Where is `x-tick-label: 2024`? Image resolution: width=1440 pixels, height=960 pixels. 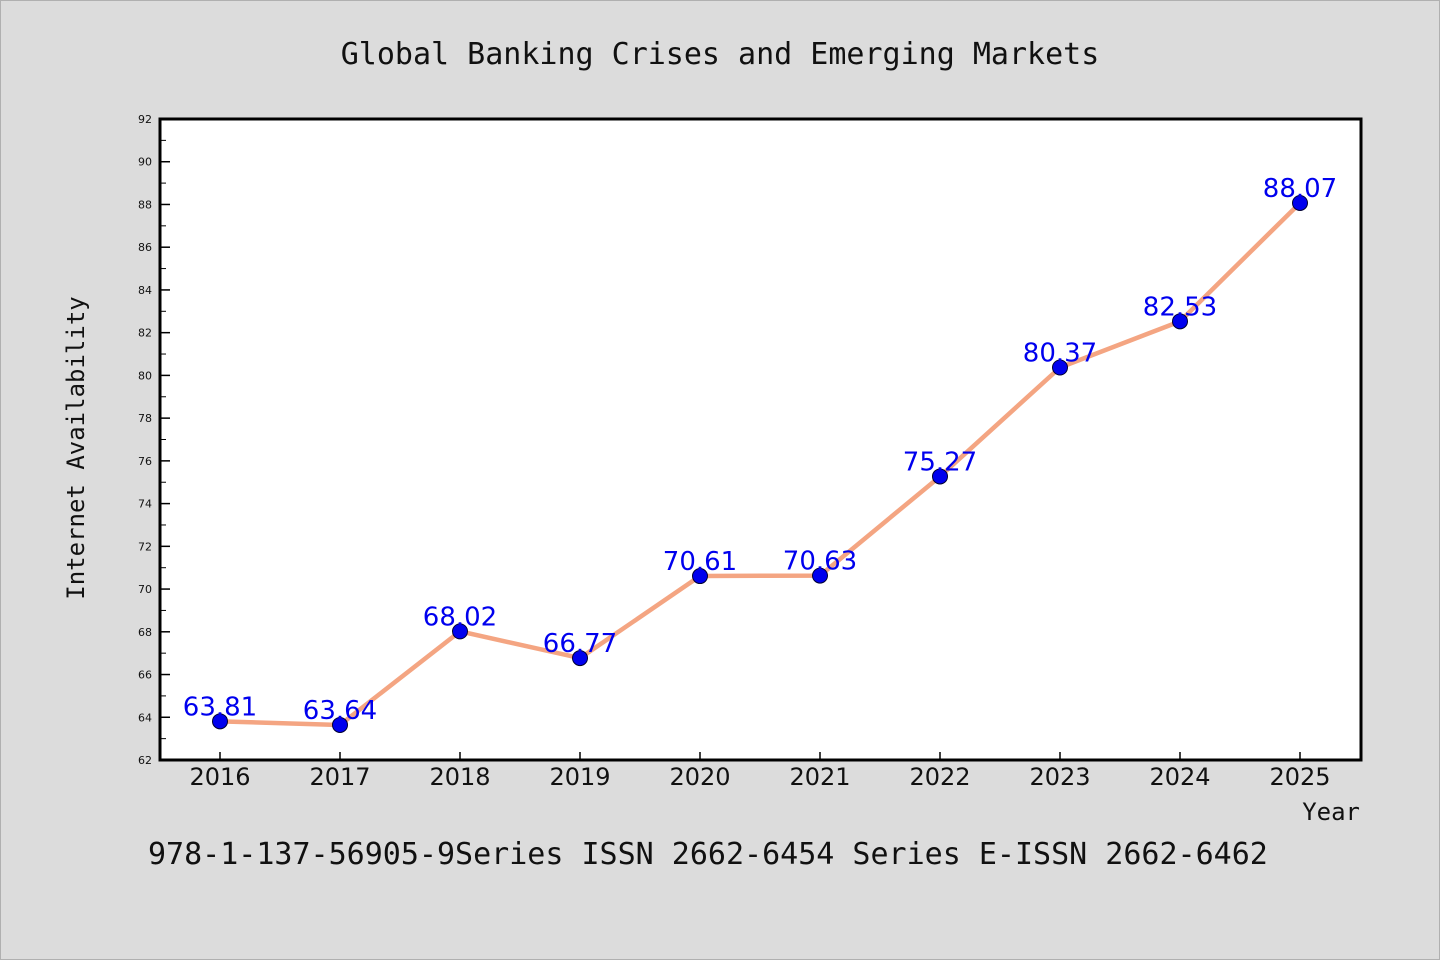
x-tick-label: 2024 is located at coordinates (1179, 777).